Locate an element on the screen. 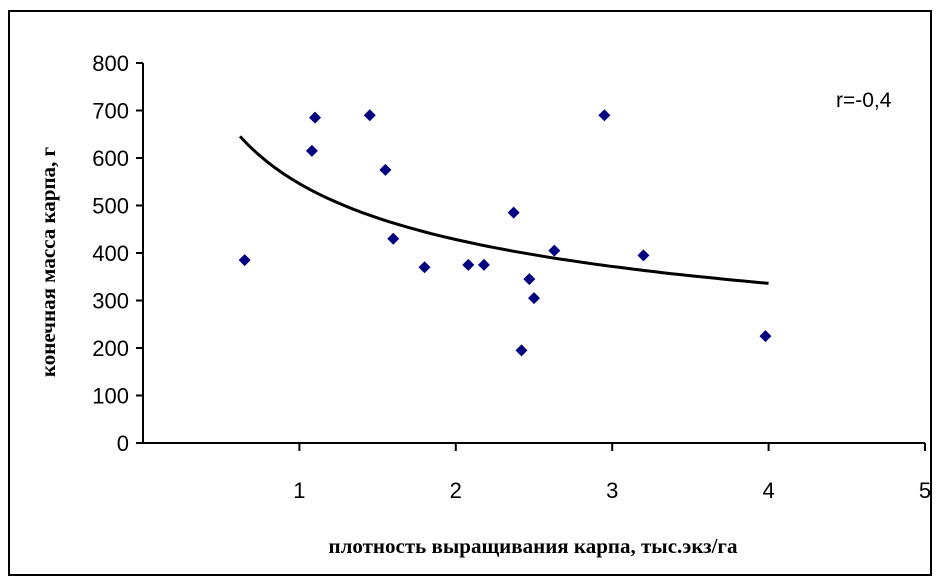  x-tick-label: 1 is located at coordinates (299, 490).